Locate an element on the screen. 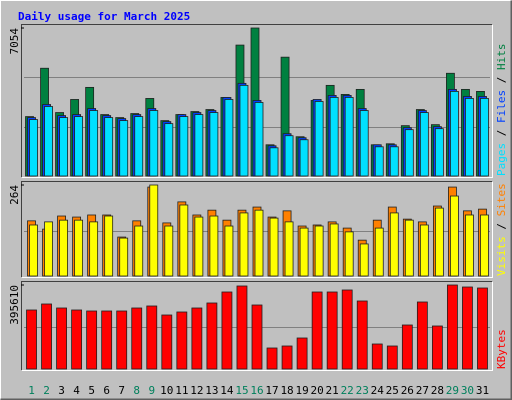 This screenshot has height=400, width=512. legend-entry: Files is located at coordinates (501, 106).